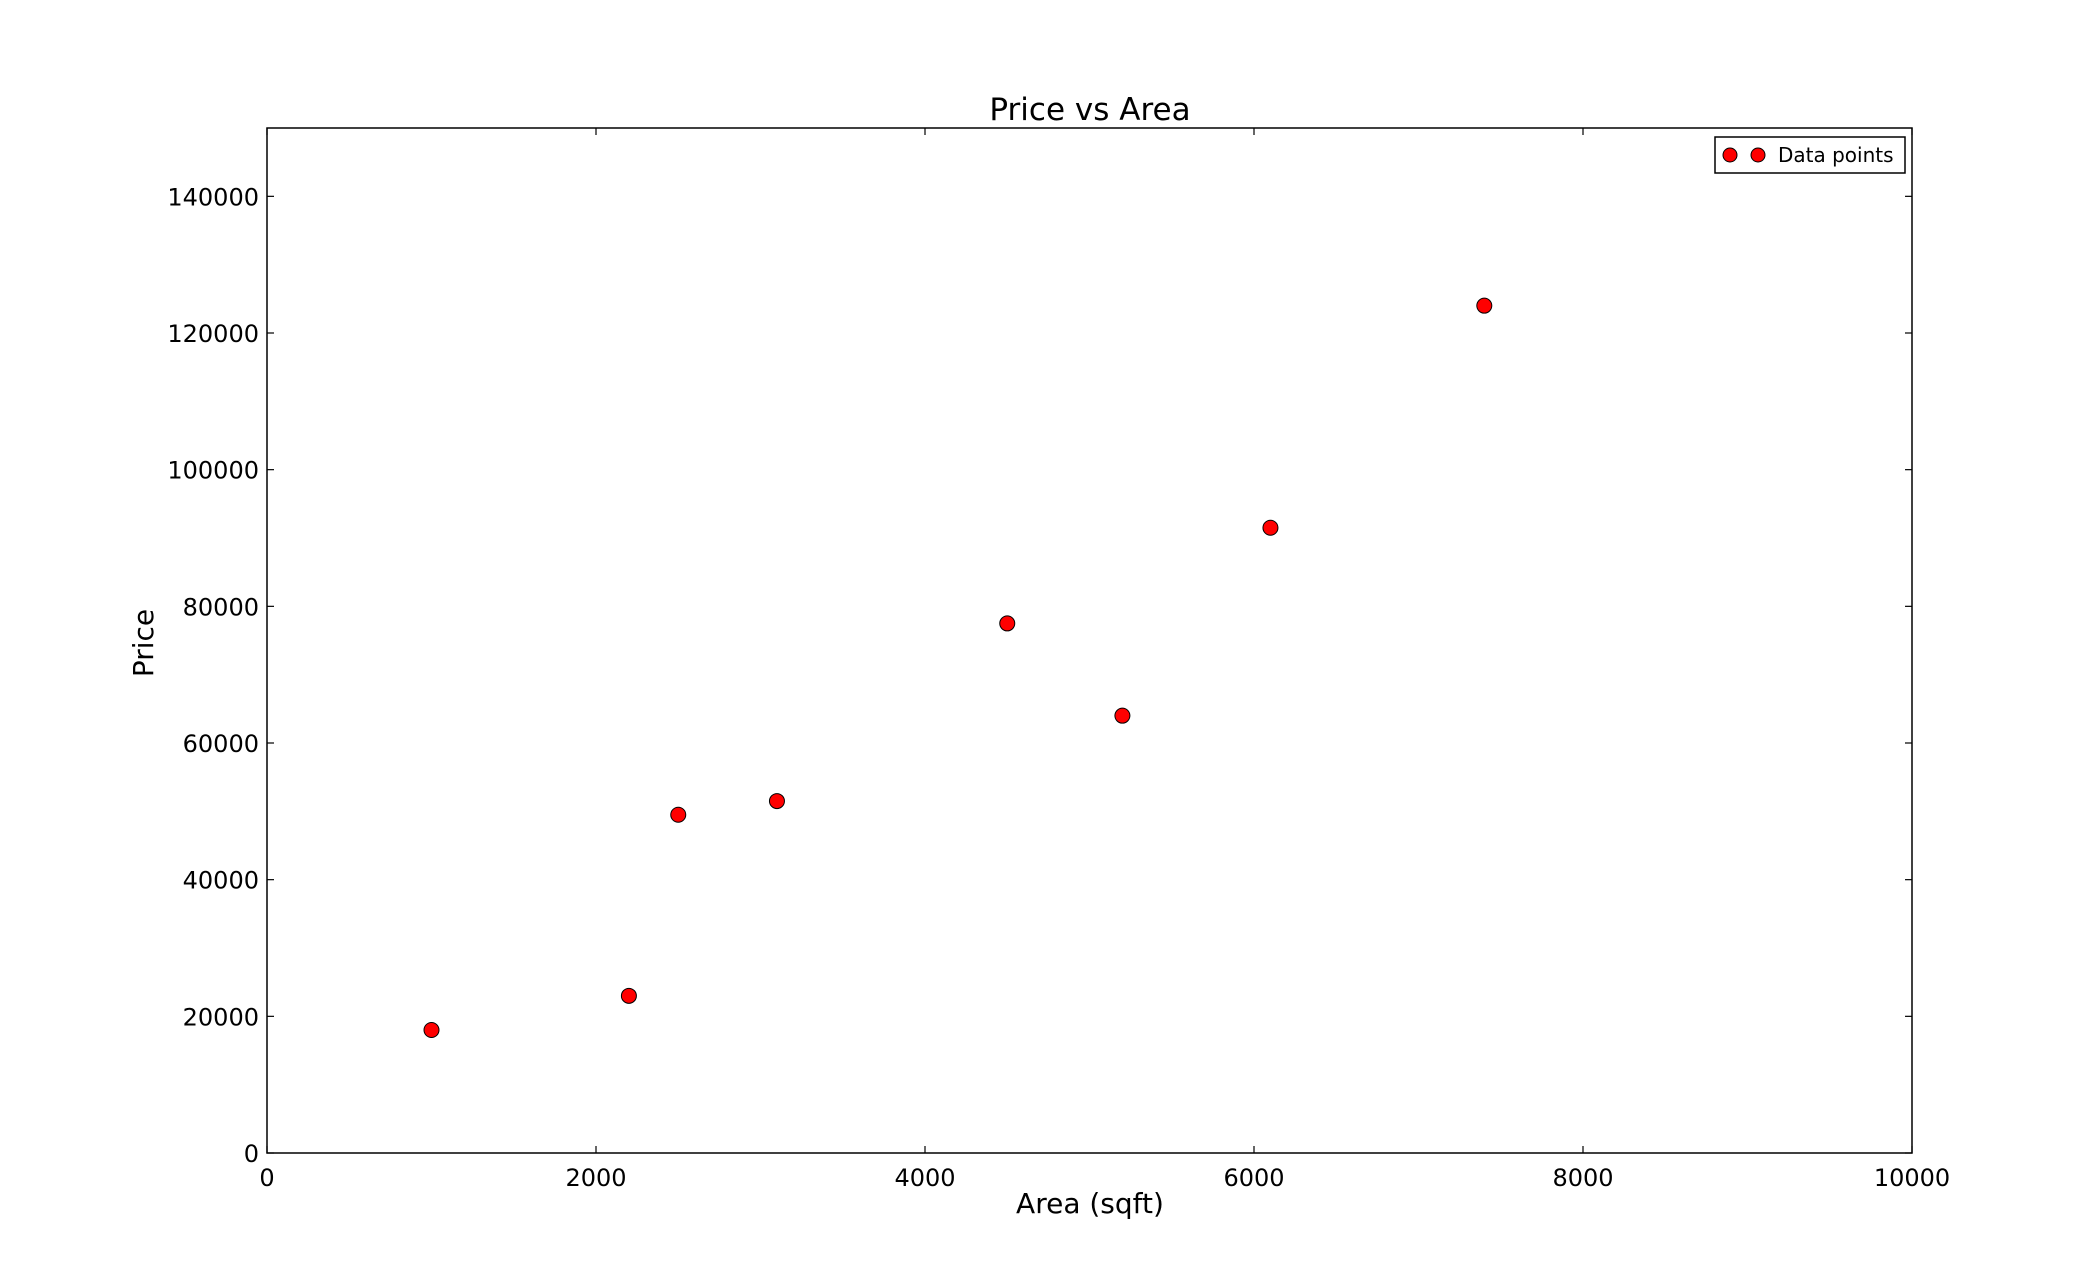  I want to click on y-tick-label: 20000, so click(221, 1017).